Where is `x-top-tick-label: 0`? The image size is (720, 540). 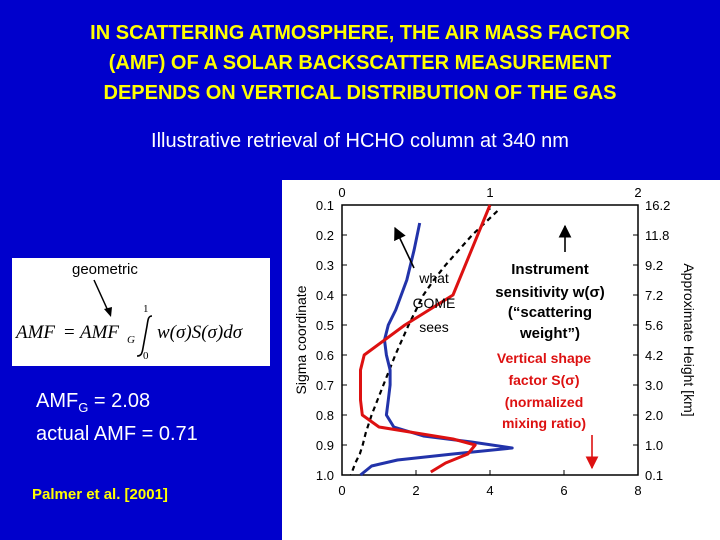
x-top-tick-label: 0 is located at coordinates (341, 192).